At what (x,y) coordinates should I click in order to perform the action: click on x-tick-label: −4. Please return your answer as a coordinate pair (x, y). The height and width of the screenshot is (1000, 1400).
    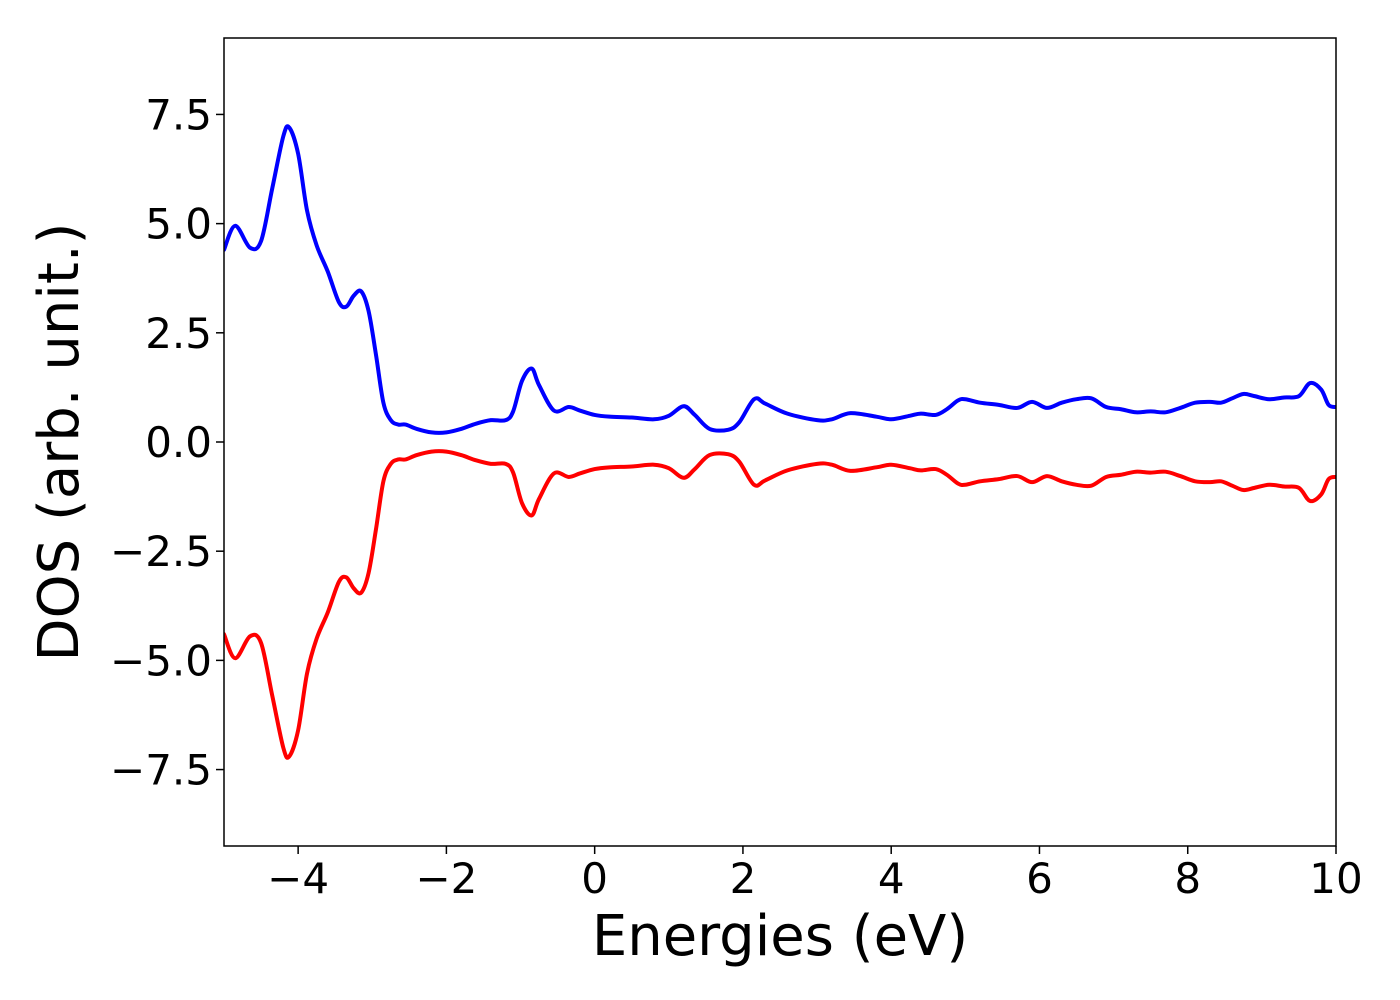
    Looking at the image, I should click on (298, 878).